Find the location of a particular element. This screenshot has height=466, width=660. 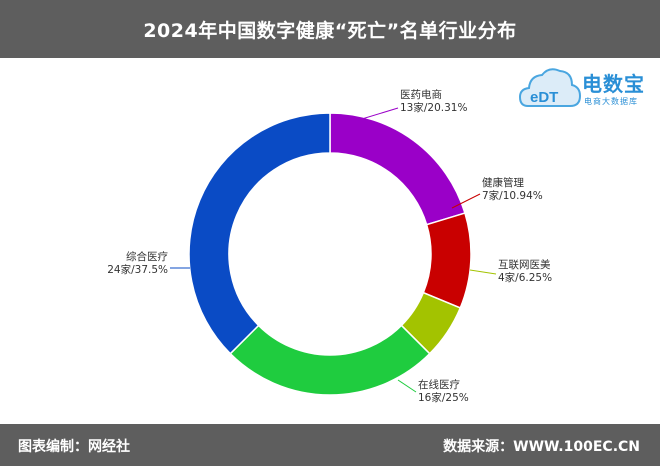

chart-title: 2024年中国数字健康“死亡”名单行业分布 is located at coordinates (330, 30).